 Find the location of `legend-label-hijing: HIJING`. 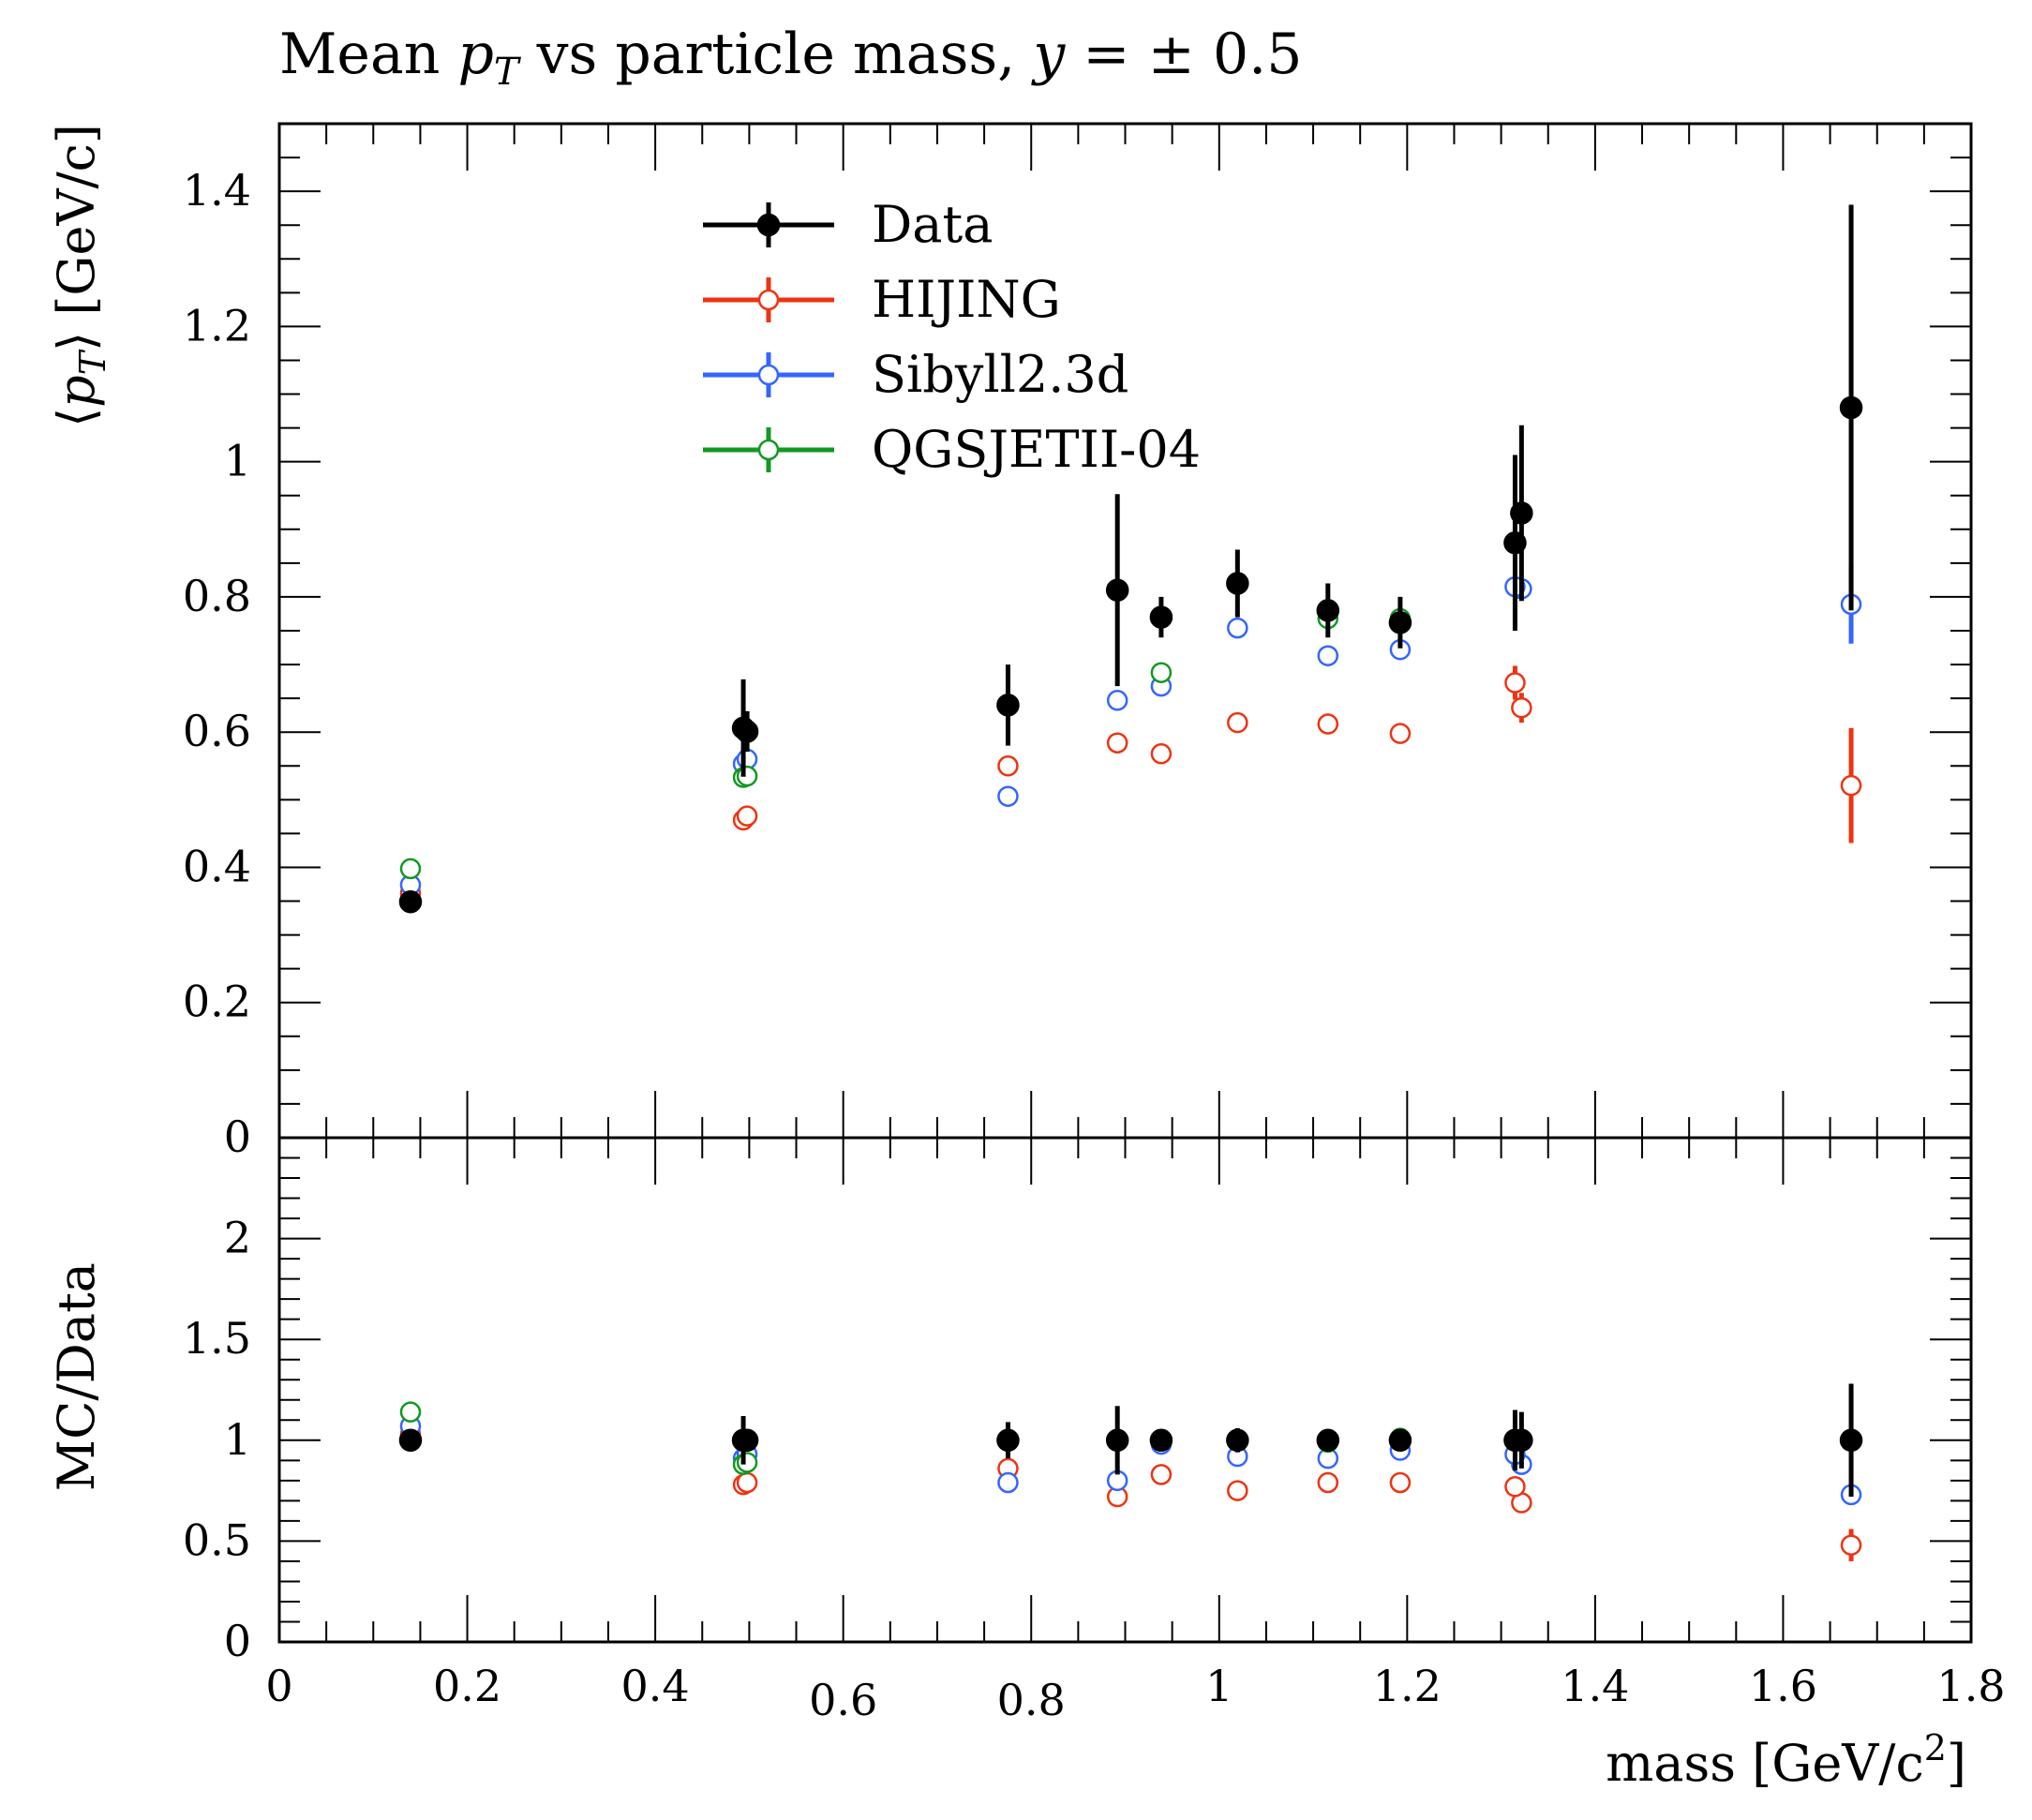

legend-label-hijing: HIJING is located at coordinates (966, 299).